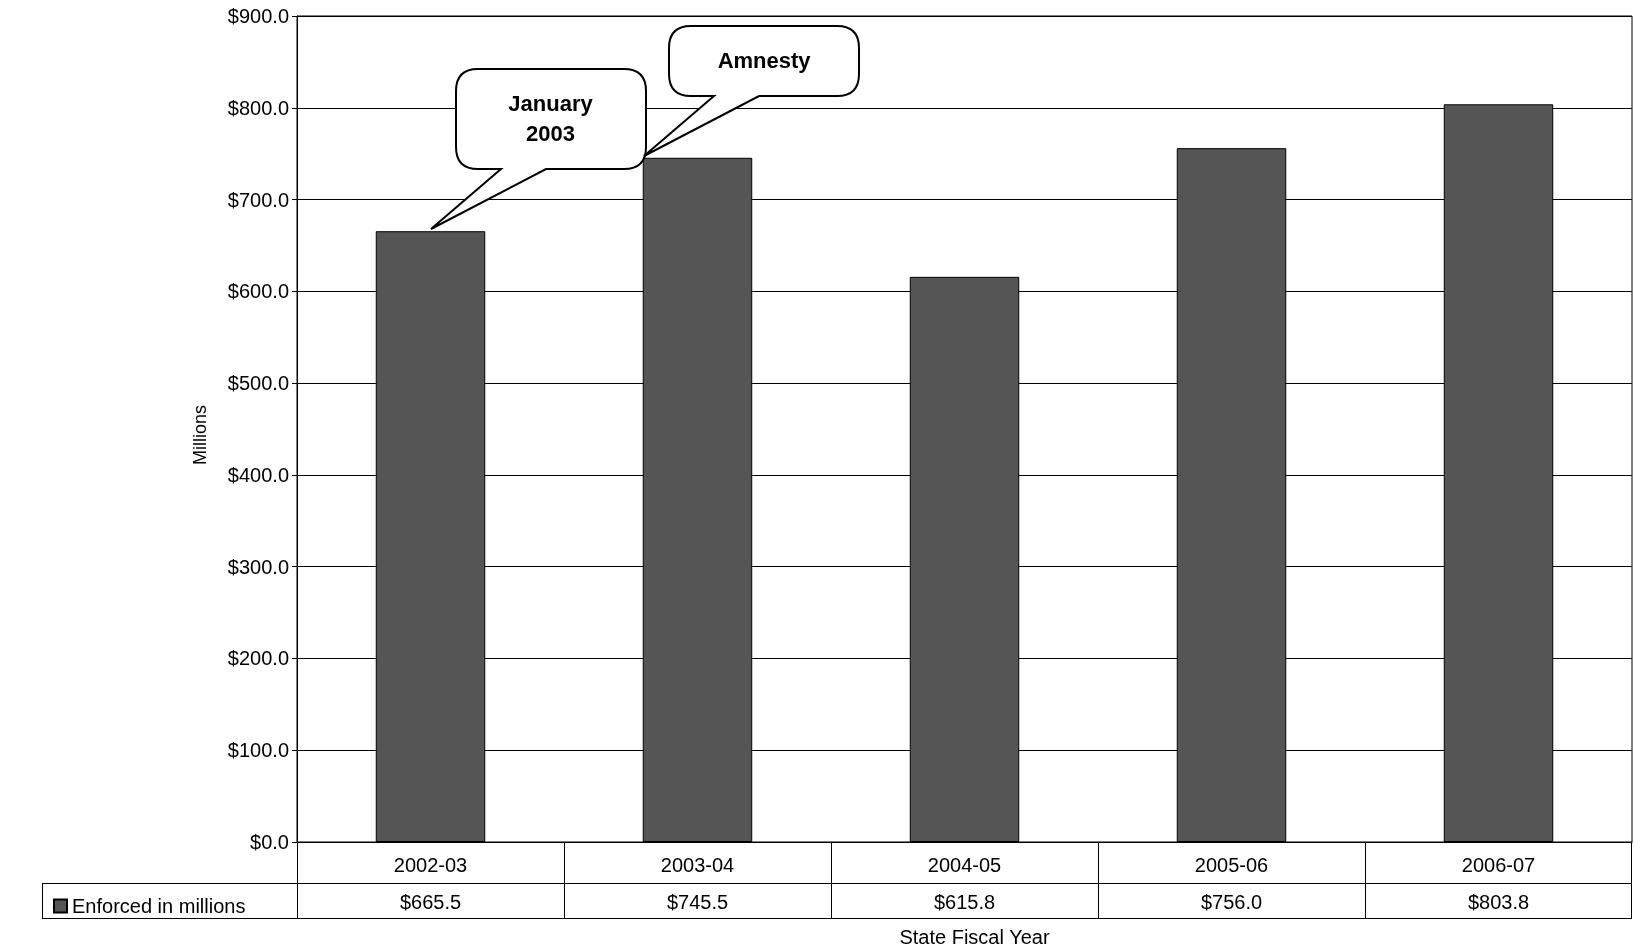  Describe the element at coordinates (1231, 865) in the screenshot. I see `x-tick-label: 2005-06` at that location.